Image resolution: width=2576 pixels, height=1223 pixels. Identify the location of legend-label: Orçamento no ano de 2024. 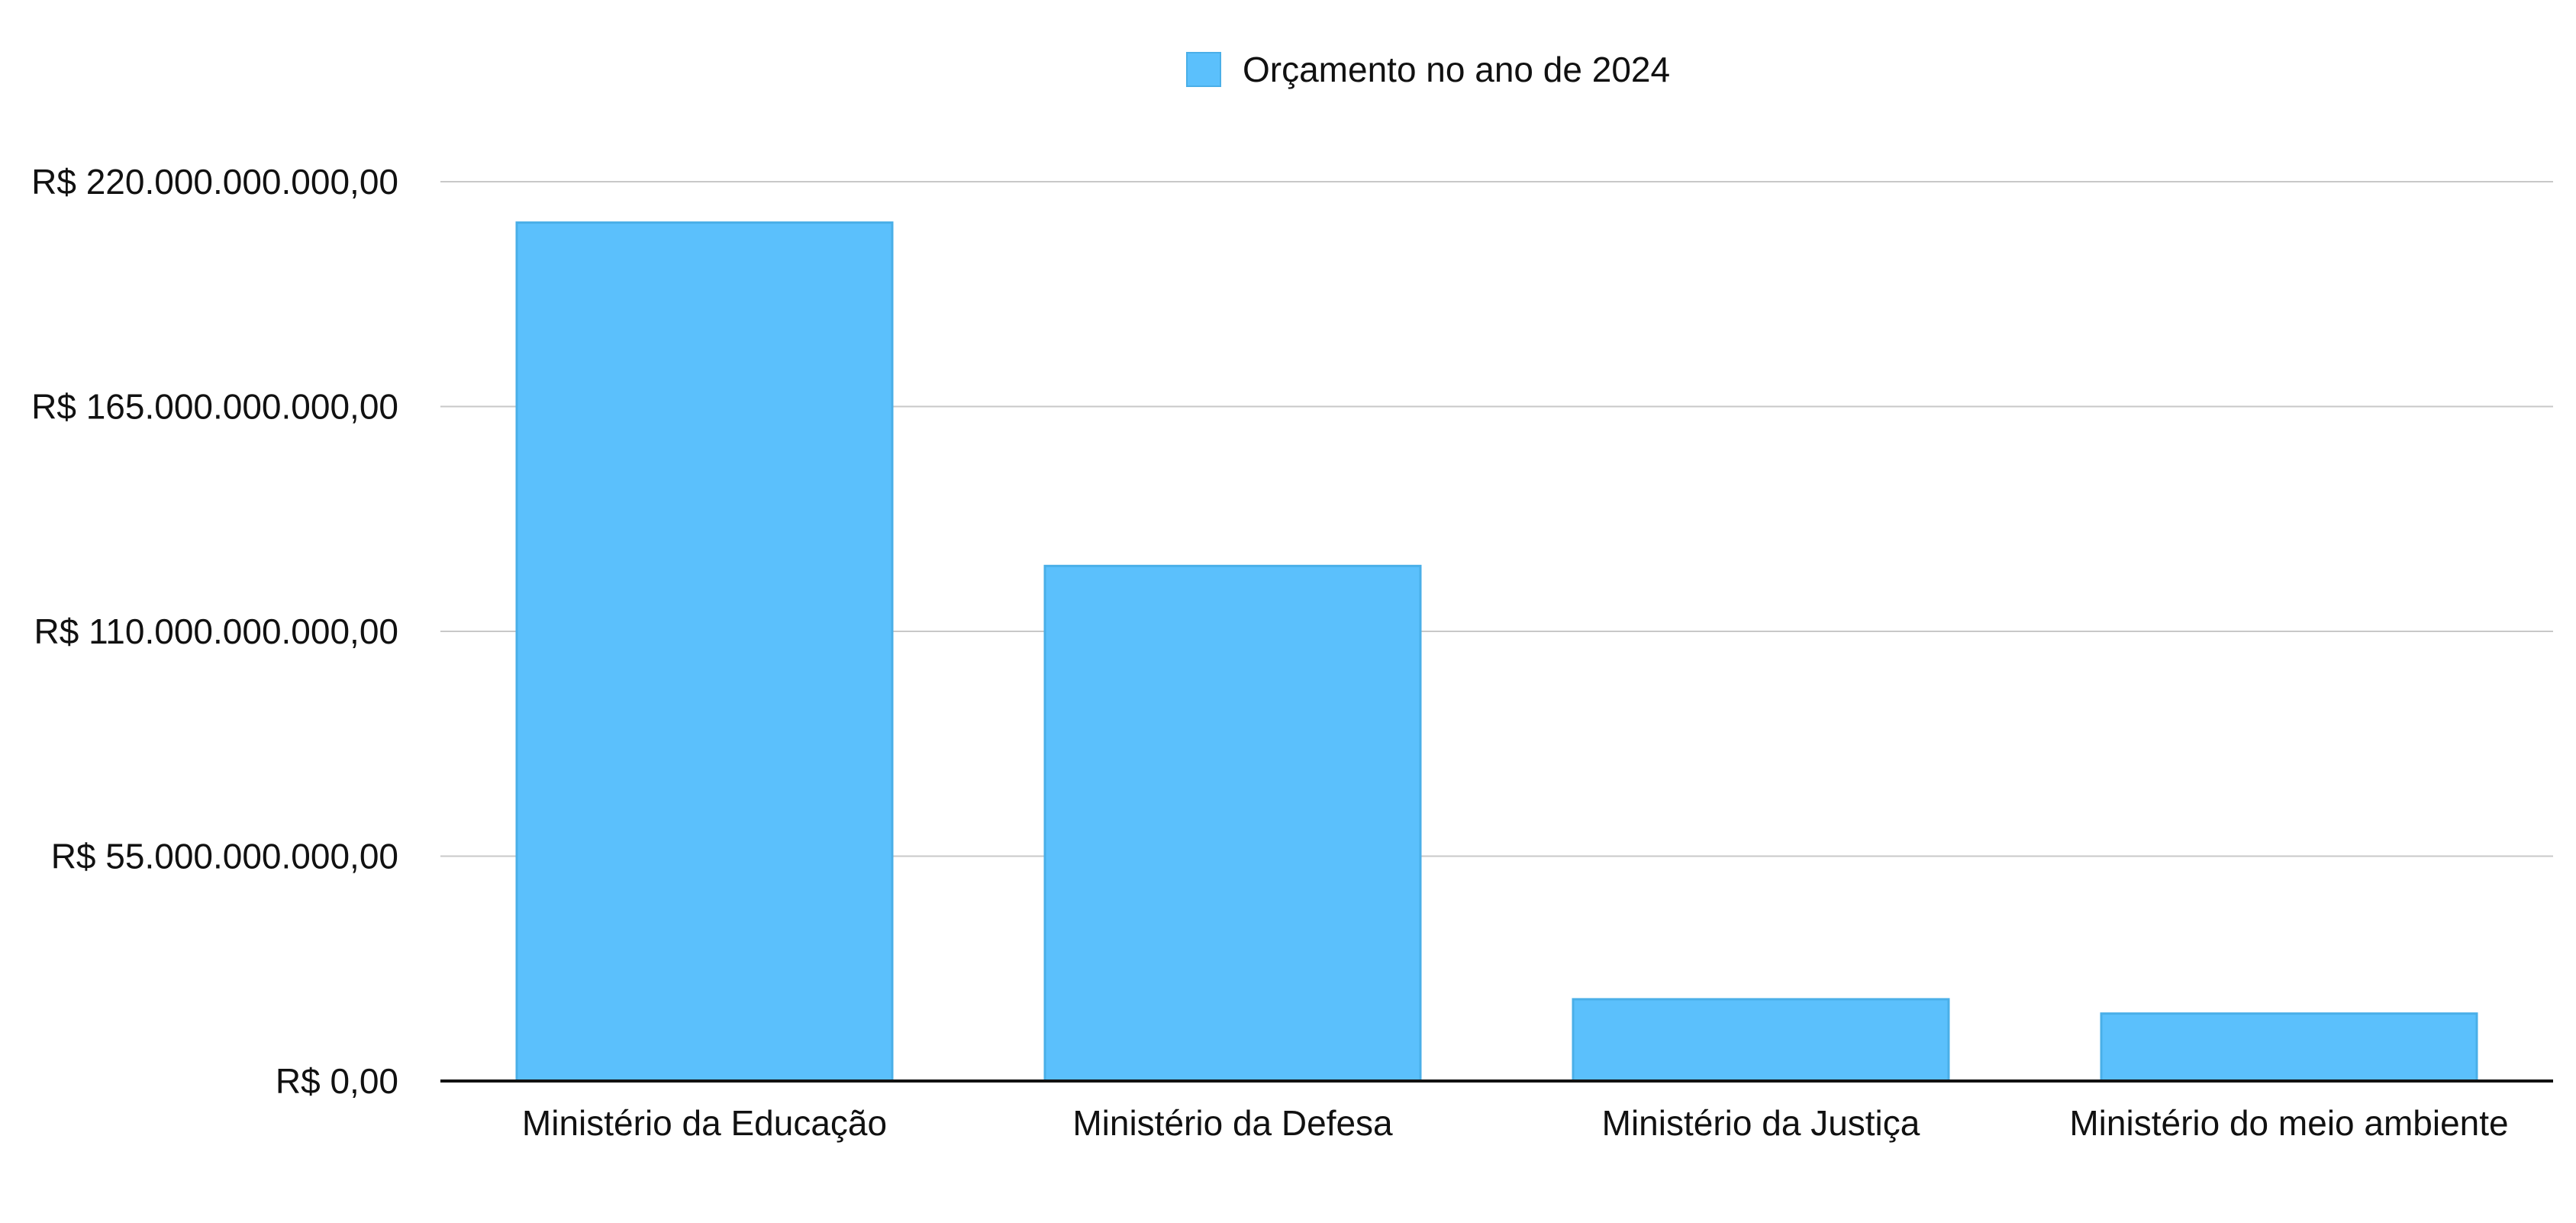
(1456, 69).